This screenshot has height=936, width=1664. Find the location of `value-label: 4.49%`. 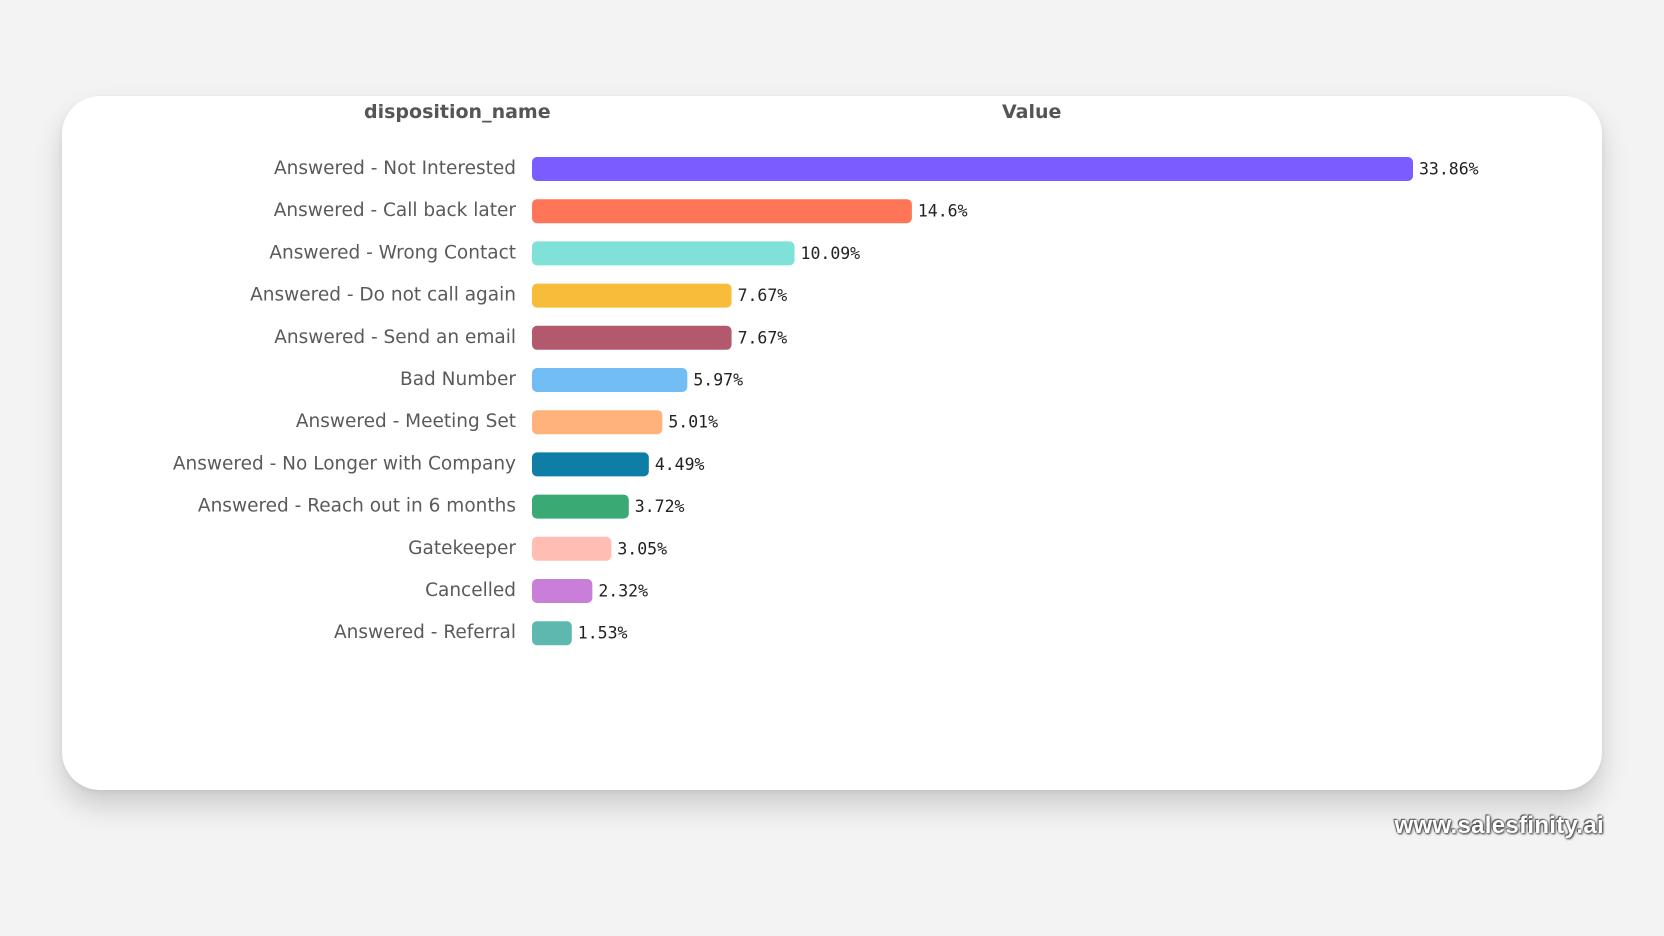

value-label: 4.49% is located at coordinates (680, 464).